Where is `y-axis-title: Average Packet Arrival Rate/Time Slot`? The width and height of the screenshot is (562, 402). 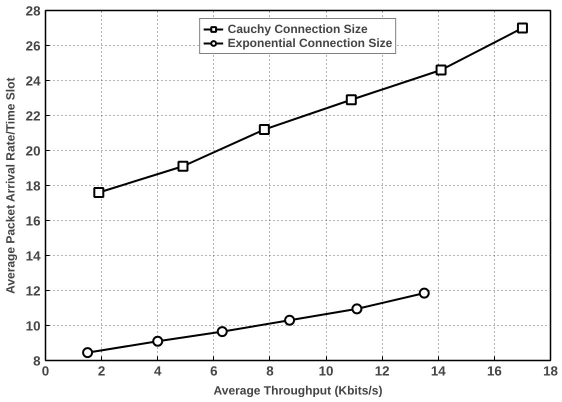 y-axis-title: Average Packet Arrival Rate/Time Slot is located at coordinates (11, 186).